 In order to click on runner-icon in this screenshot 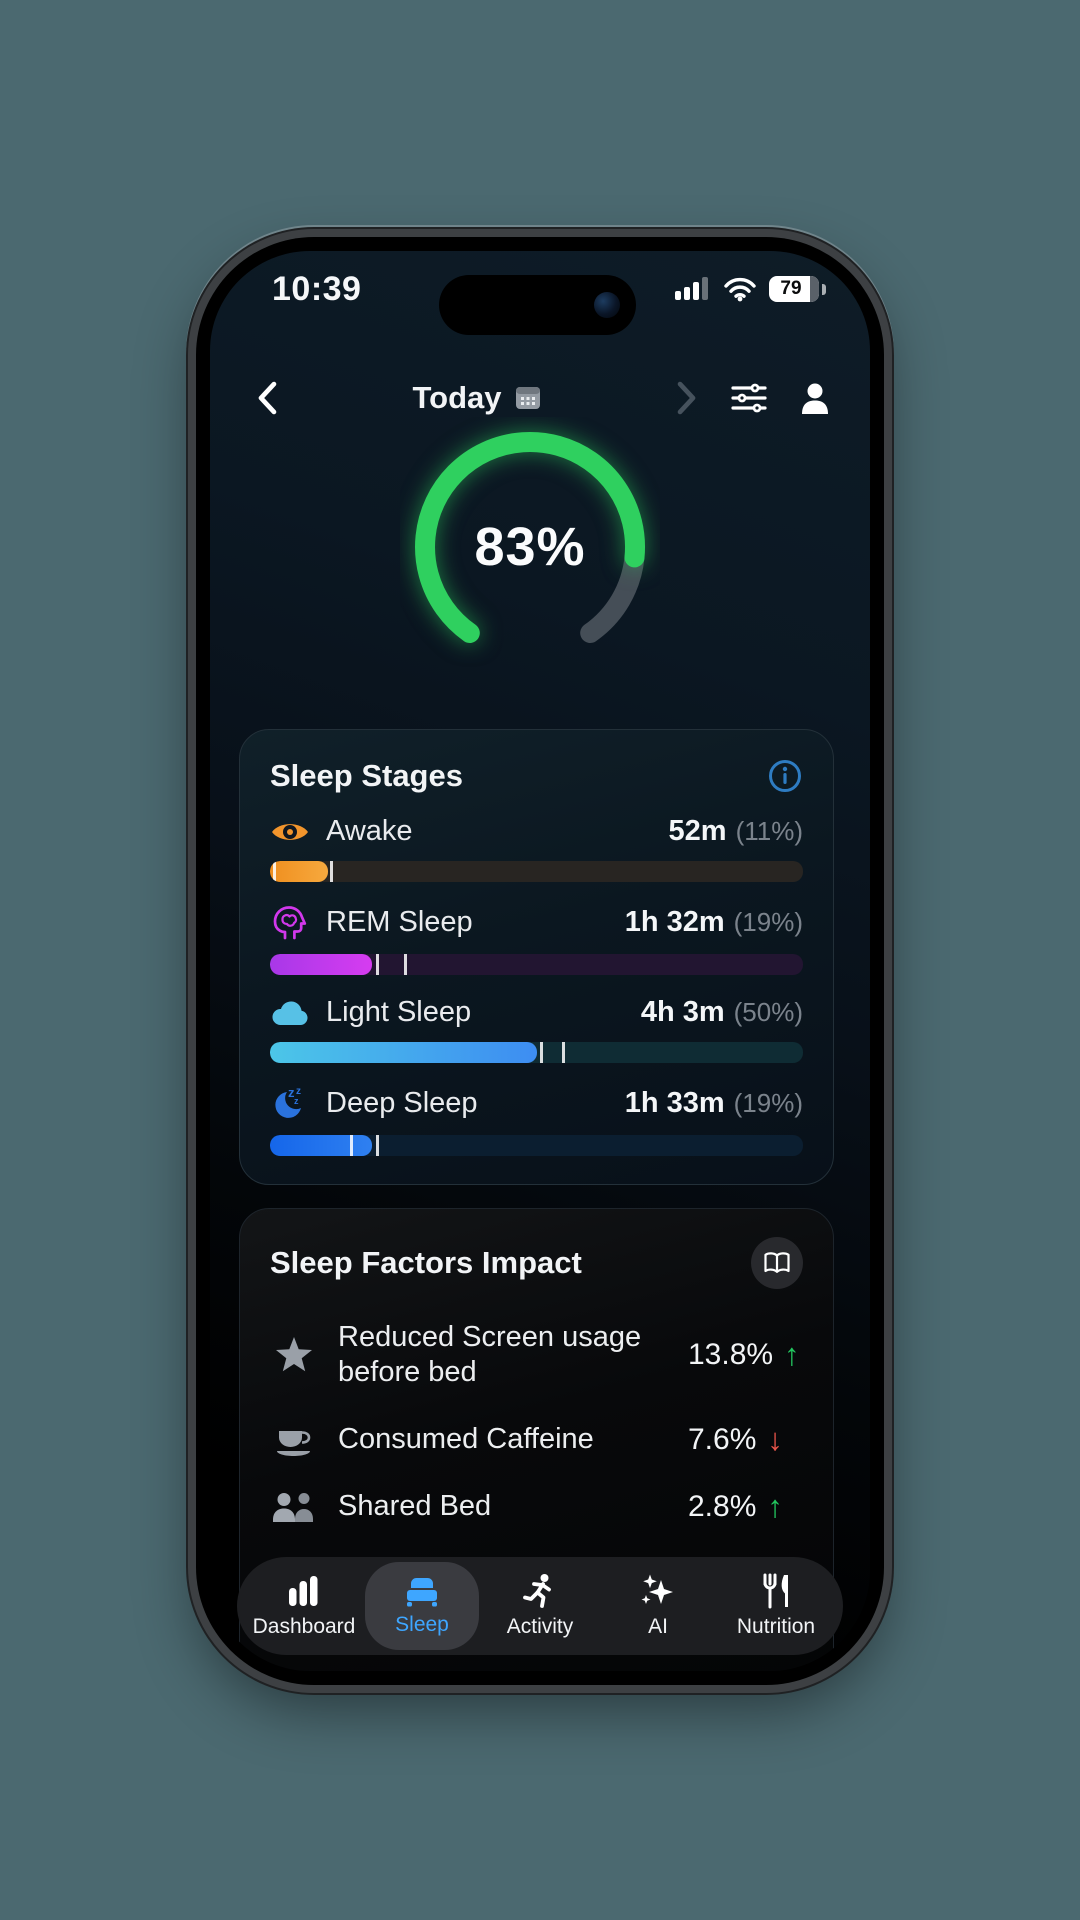, I will do `click(537, 1591)`.